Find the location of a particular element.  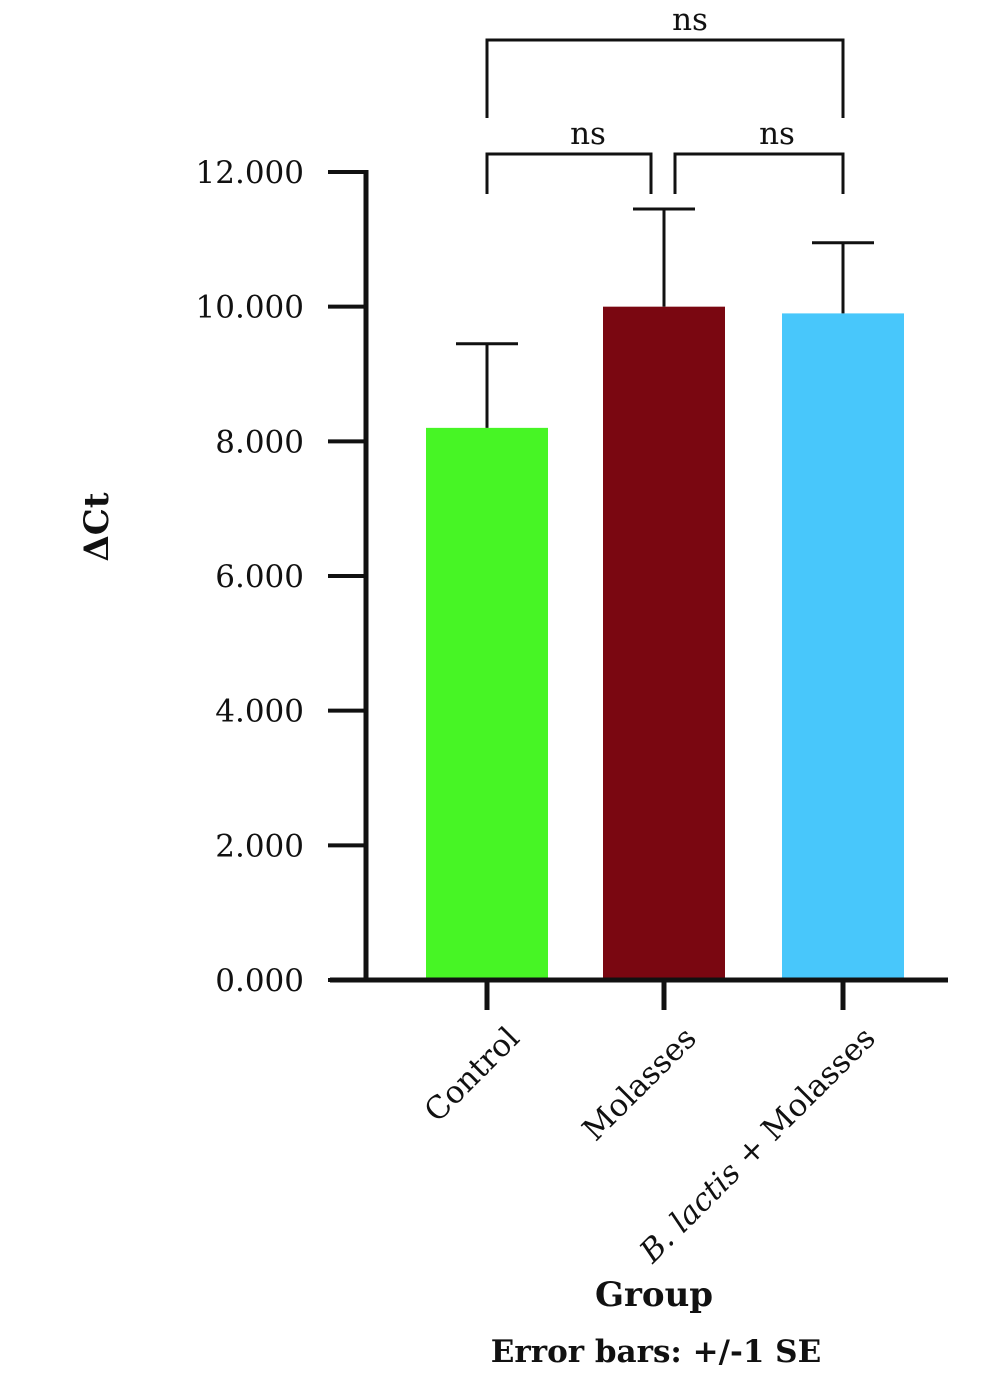

x-tick-label-text-1: Molasses is located at coordinates (640, 1084).